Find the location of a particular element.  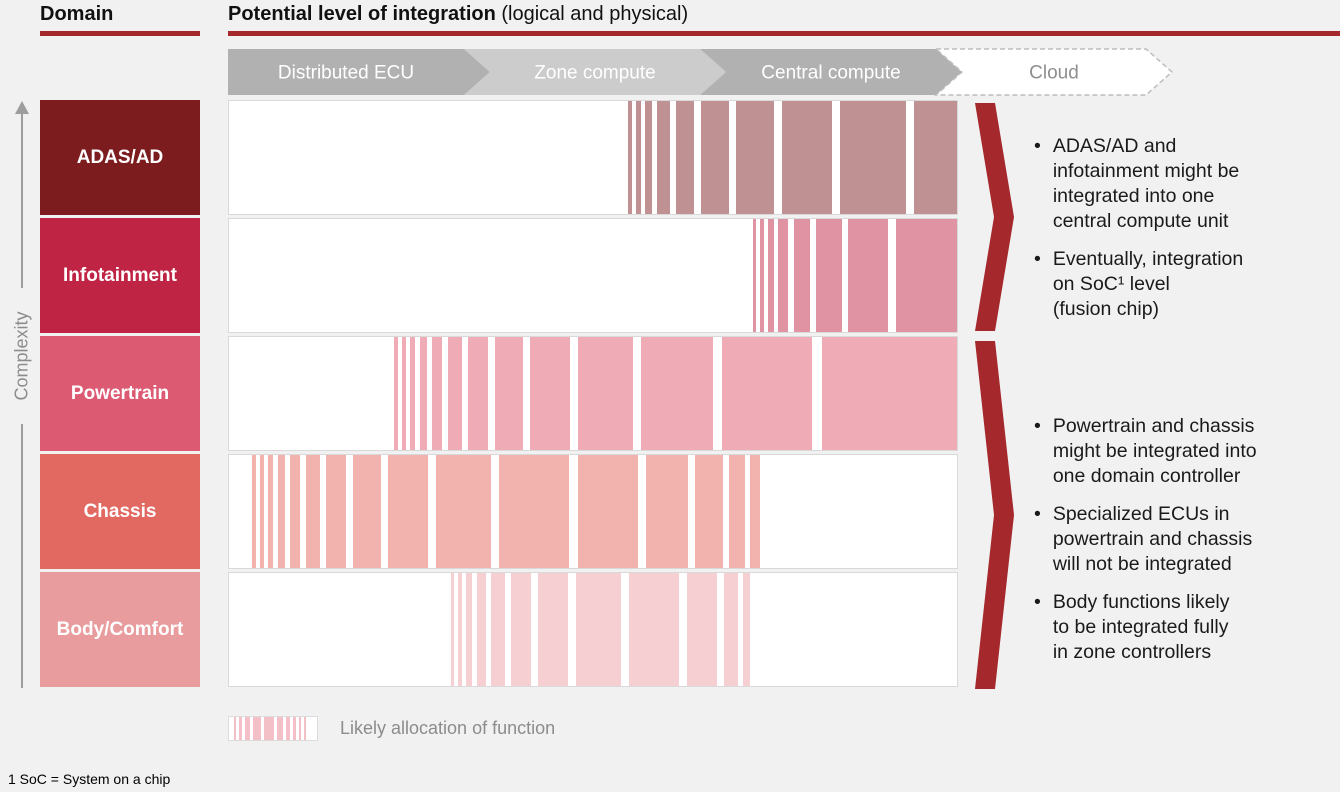

stage-label: Central compute is located at coordinates (830, 73).